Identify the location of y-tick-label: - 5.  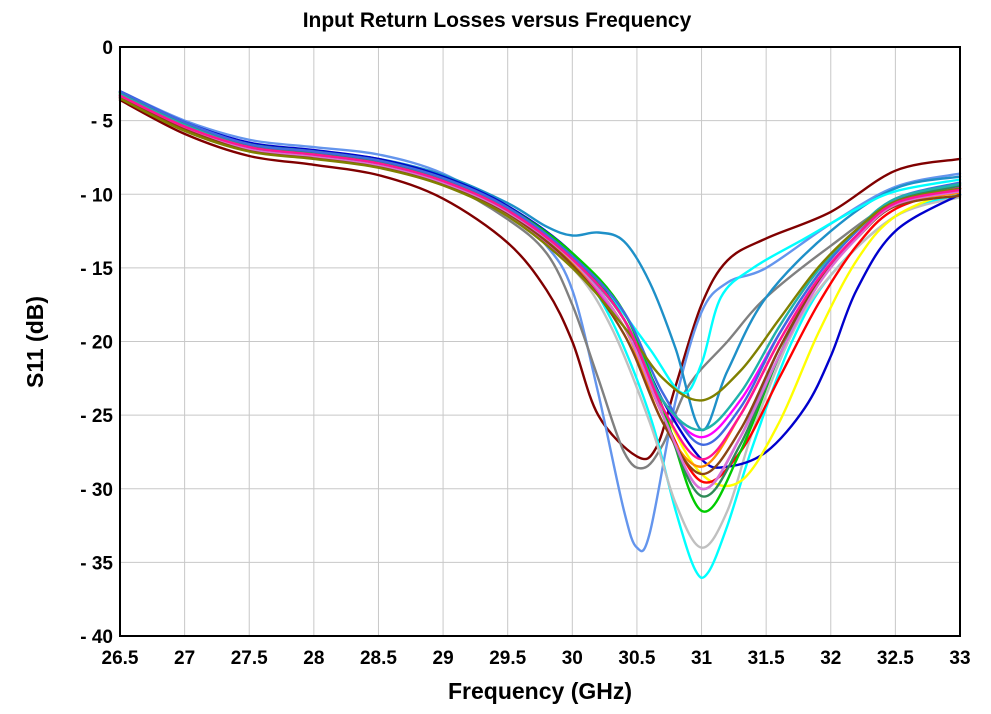
(102, 122).